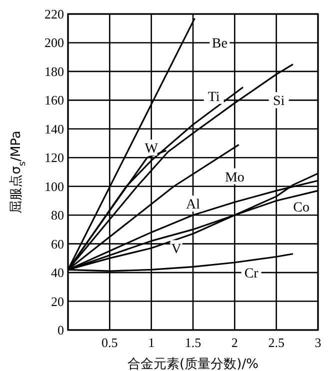 The image size is (329, 371). I want to click on series-label: Ti, so click(214, 97).